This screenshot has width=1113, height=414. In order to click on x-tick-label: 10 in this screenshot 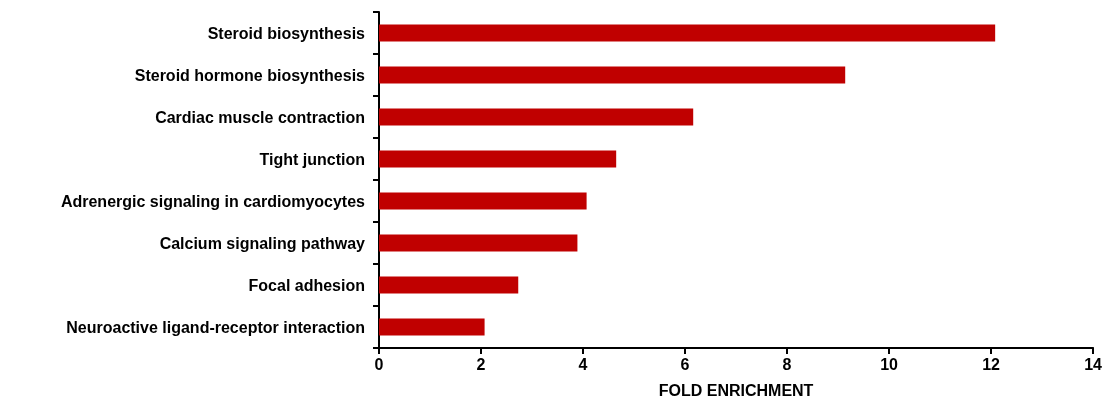, I will do `click(889, 364)`.